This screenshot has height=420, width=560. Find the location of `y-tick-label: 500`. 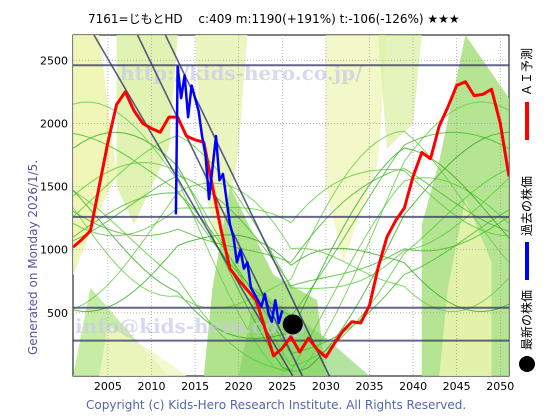

y-tick-label: 500 is located at coordinates (57, 313).